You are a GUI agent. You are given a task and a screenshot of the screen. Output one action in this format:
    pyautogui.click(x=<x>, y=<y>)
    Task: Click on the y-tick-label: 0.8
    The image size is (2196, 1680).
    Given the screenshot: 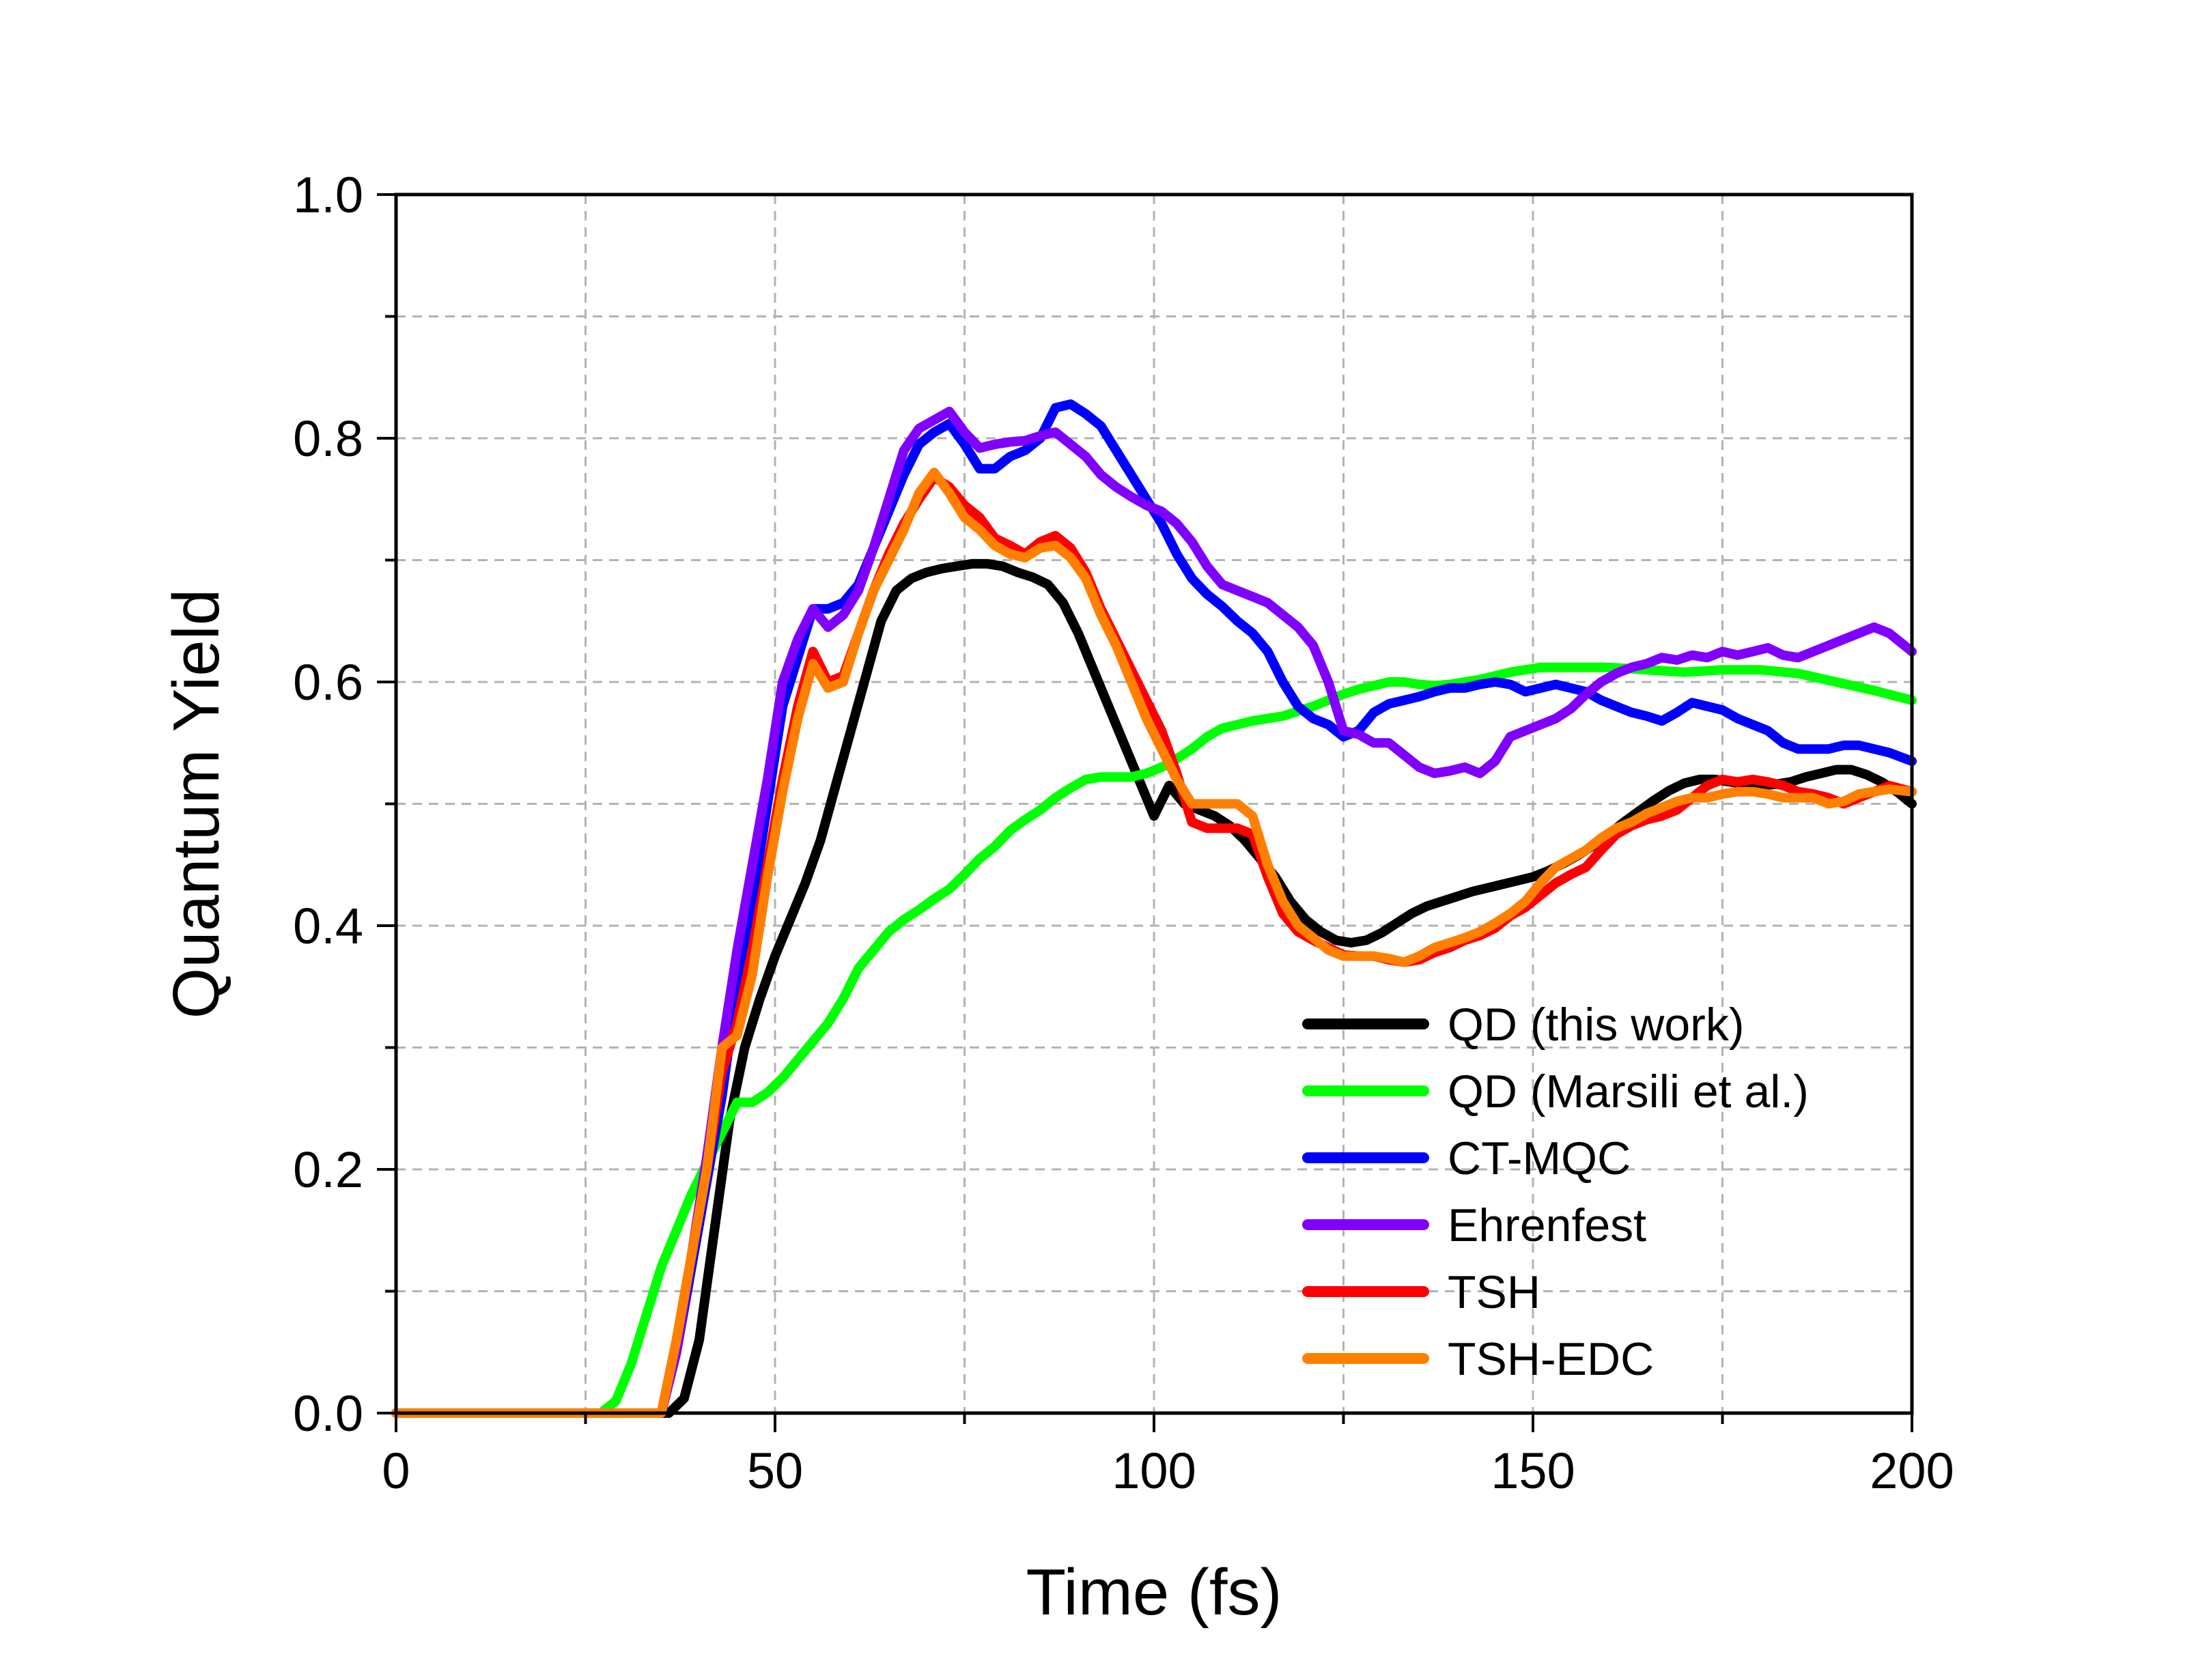 What is the action you would take?
    pyautogui.click(x=328, y=438)
    